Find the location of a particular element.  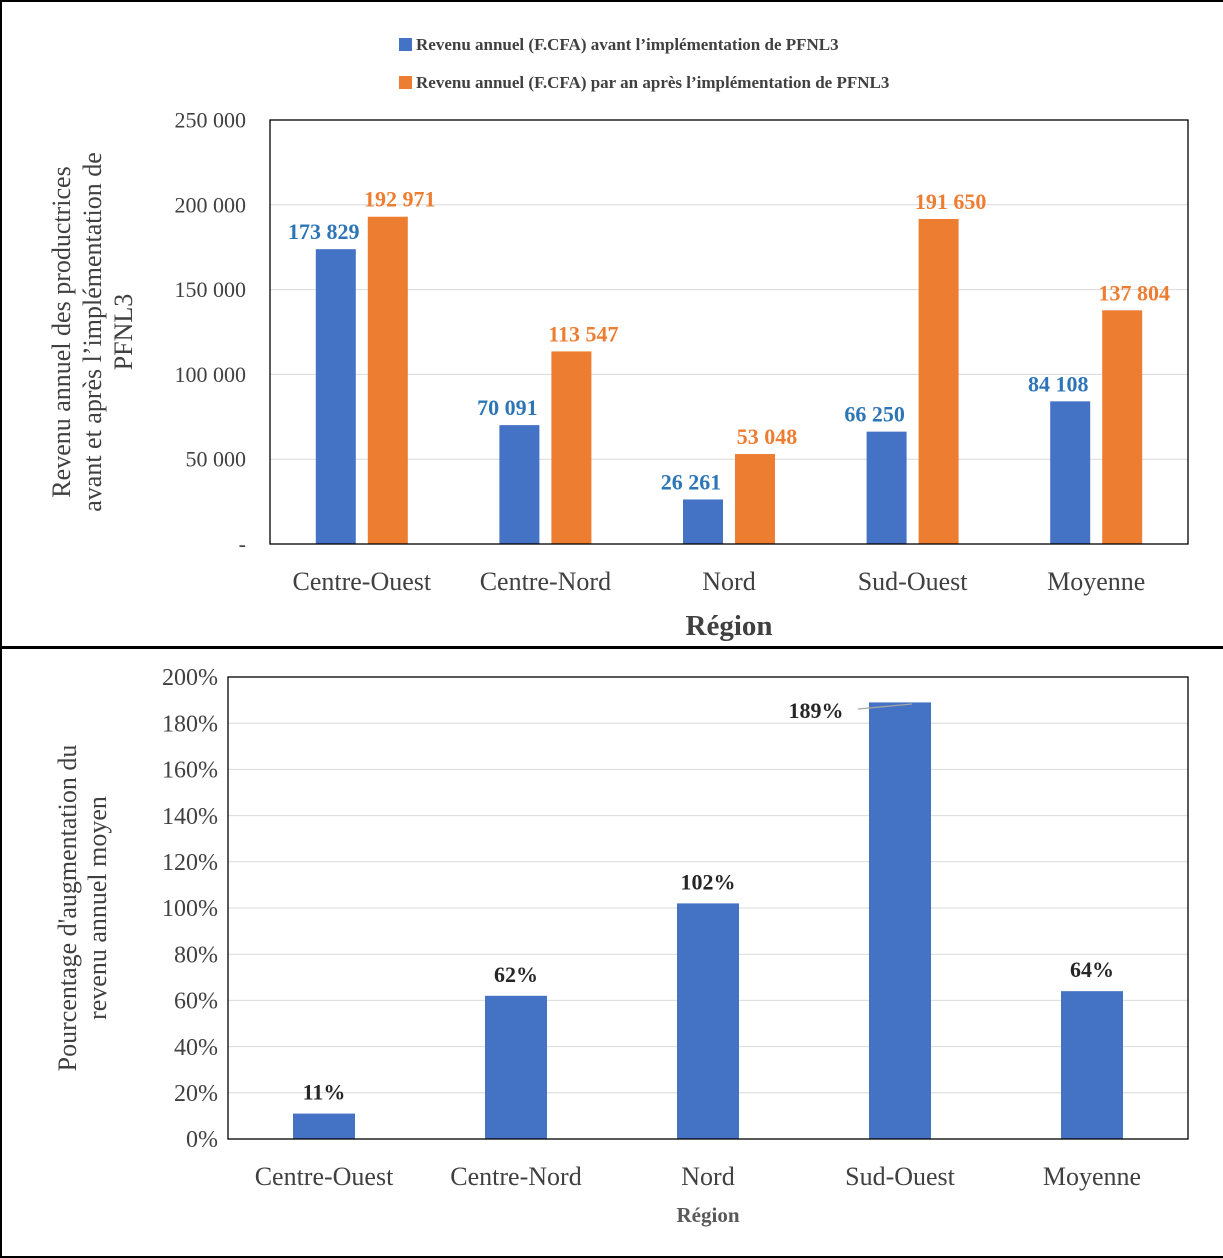

y-axis-title-line: revenu annuel moyen is located at coordinates (97, 908).